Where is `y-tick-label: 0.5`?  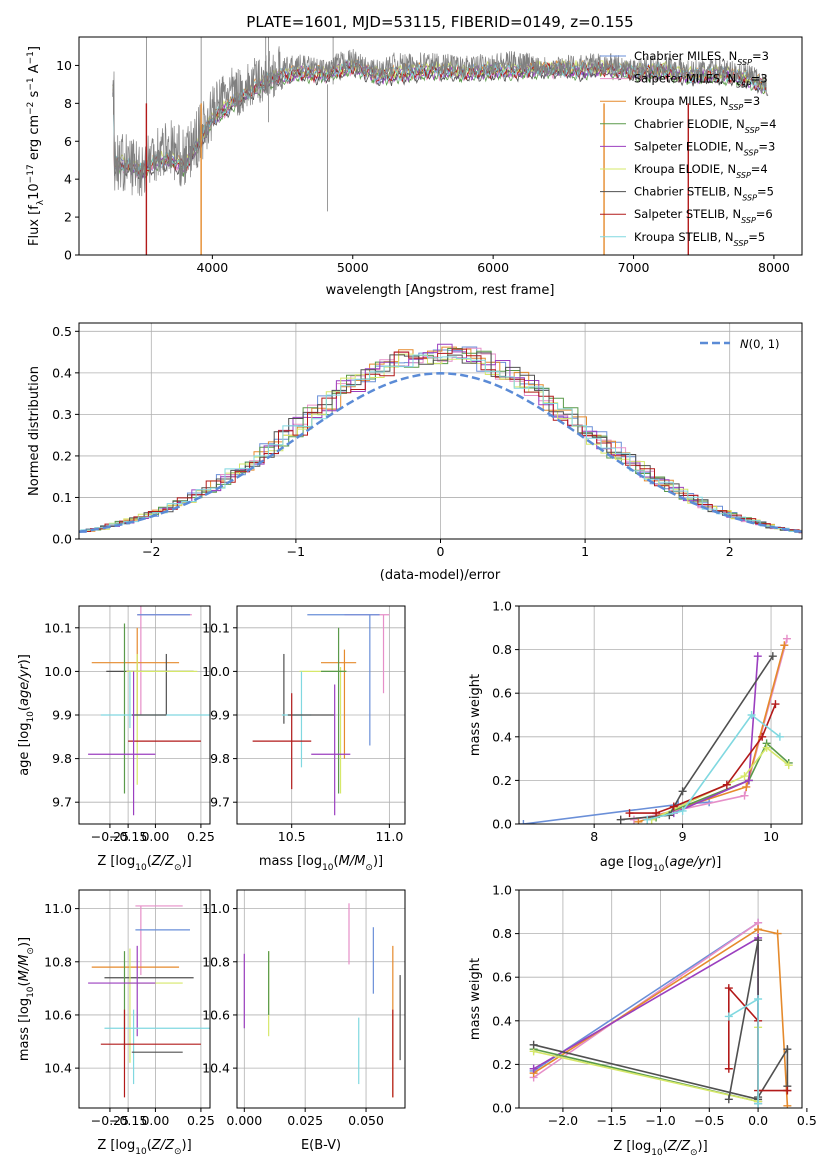 y-tick-label: 0.5 is located at coordinates (62, 331).